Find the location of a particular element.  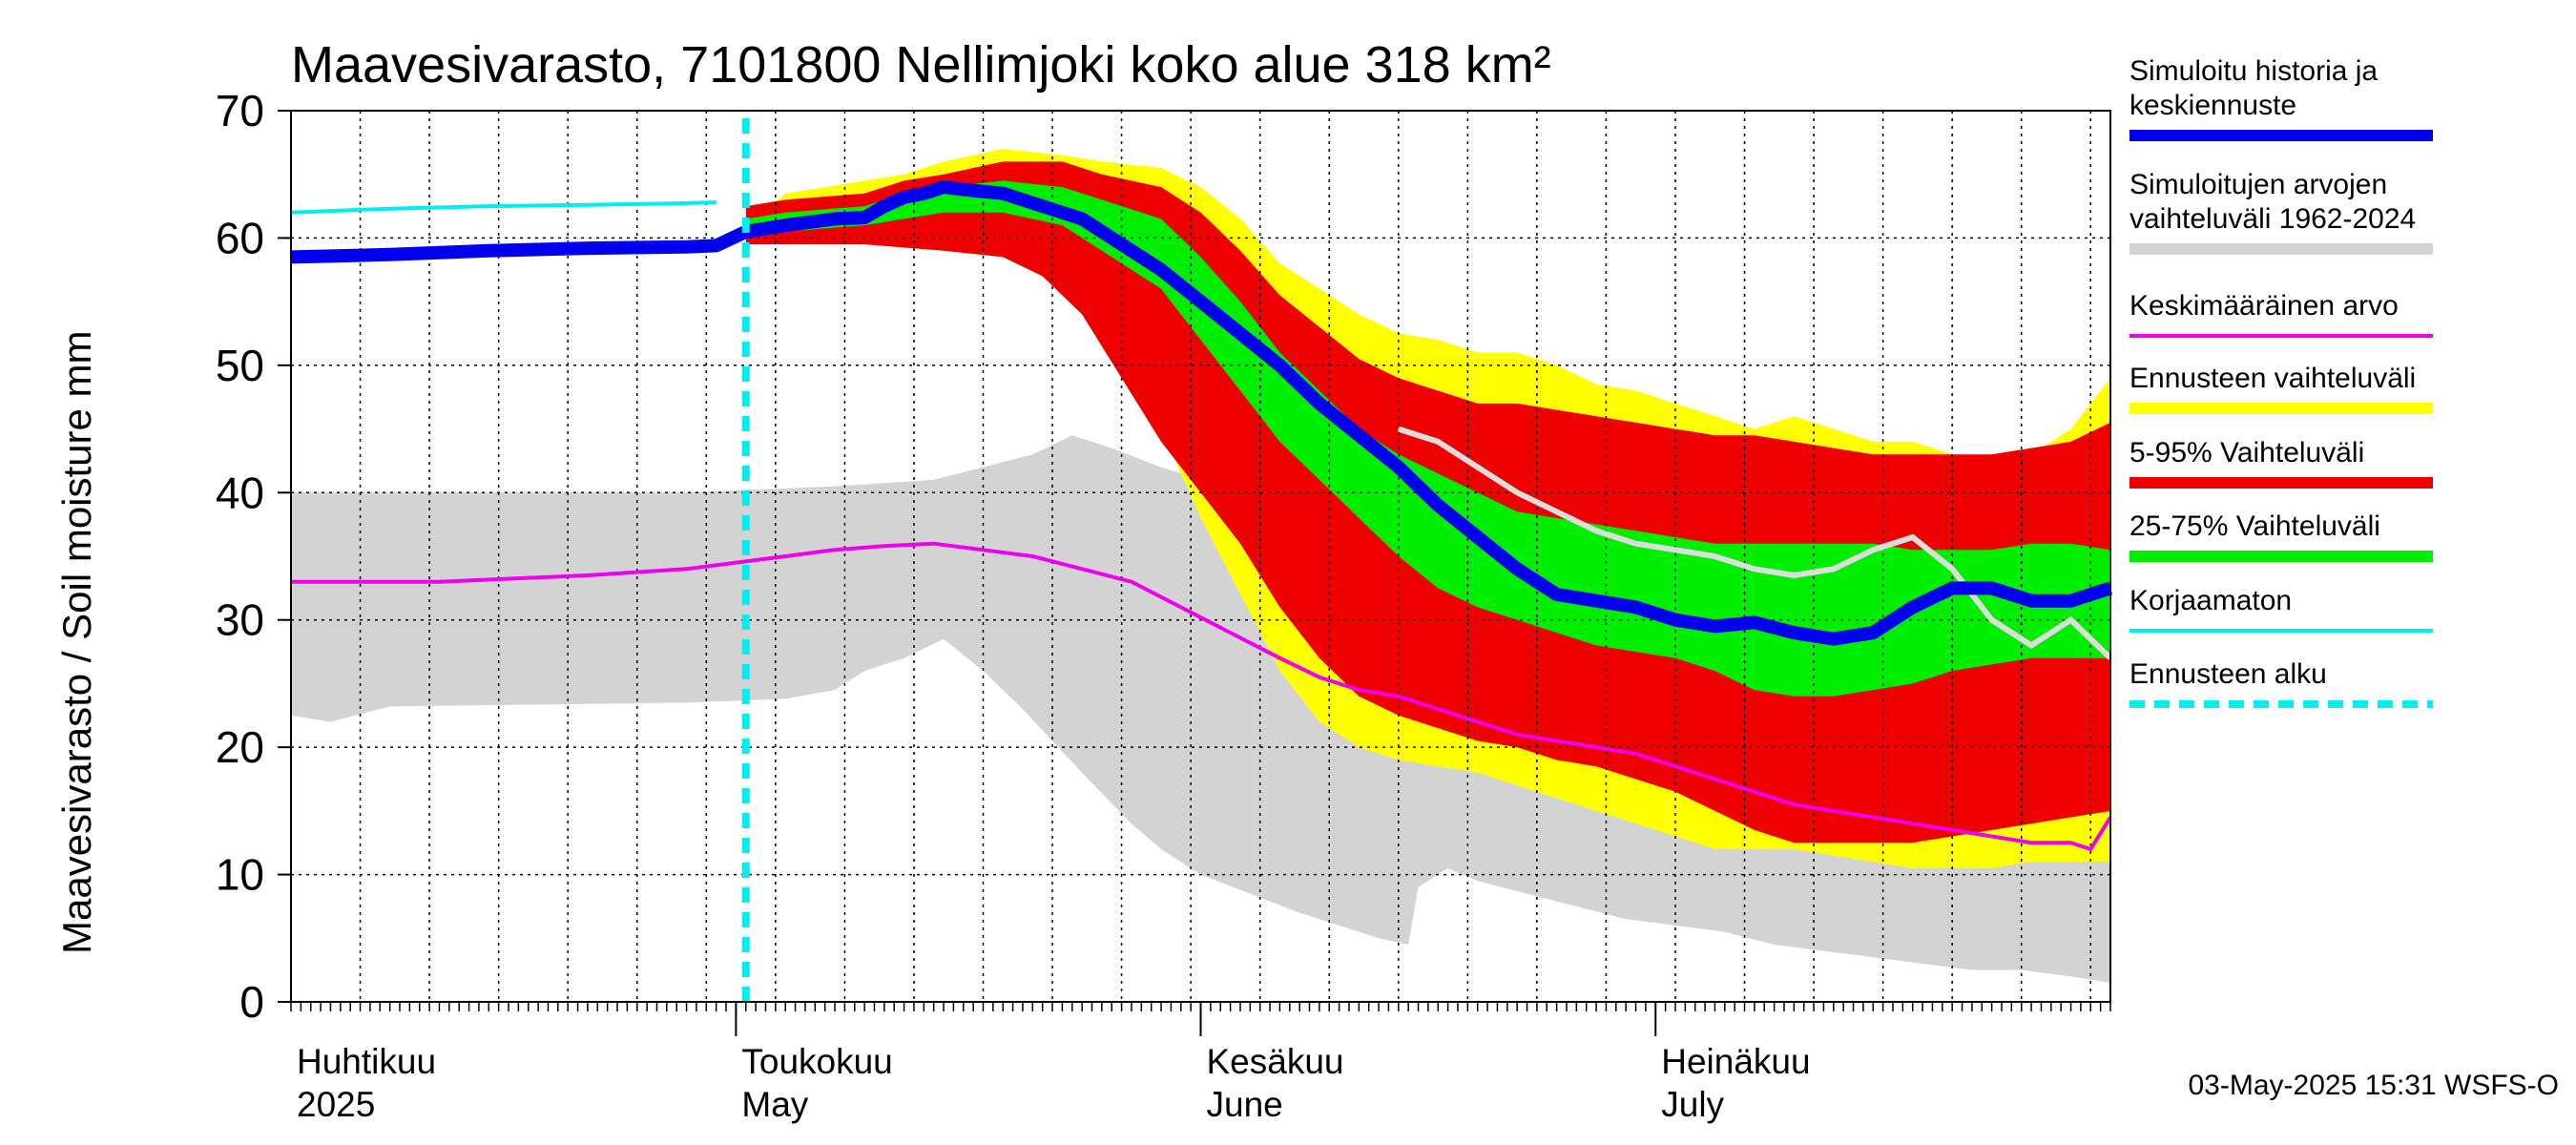

y-axis-label: Maavesivarasto / Soil moisture mm is located at coordinates (76, 642).